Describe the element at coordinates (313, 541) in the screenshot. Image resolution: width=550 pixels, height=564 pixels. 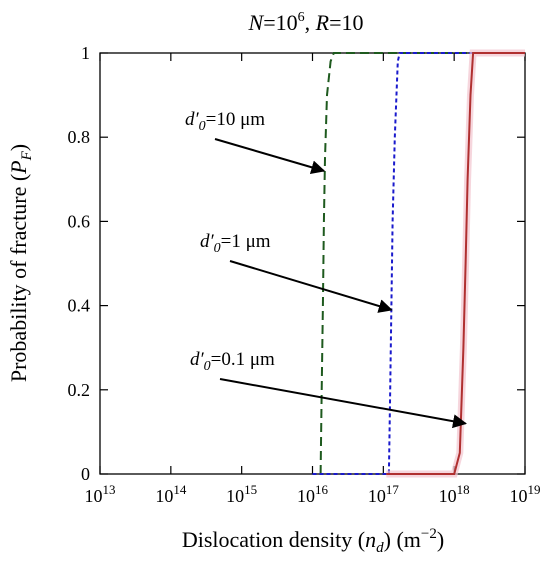
I see `x-axis-label: Dislocation density (nd) (m−2)` at that location.